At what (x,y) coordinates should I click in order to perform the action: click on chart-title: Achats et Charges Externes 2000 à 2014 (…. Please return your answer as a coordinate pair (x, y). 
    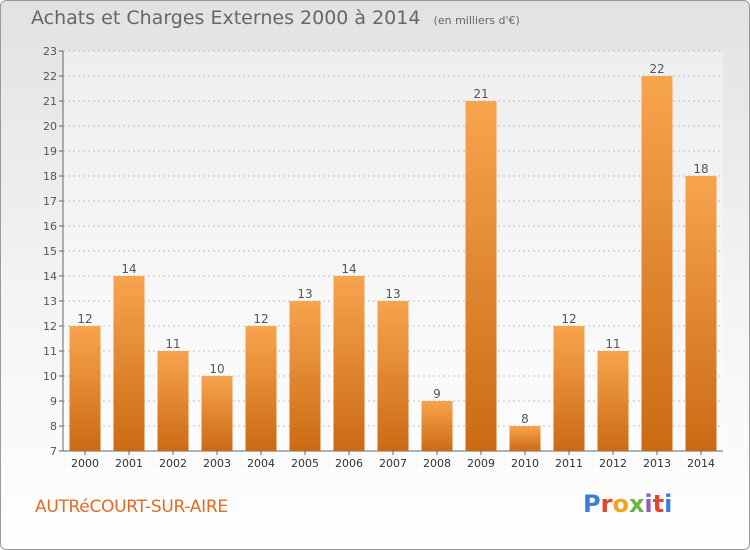
    Looking at the image, I should click on (275, 18).